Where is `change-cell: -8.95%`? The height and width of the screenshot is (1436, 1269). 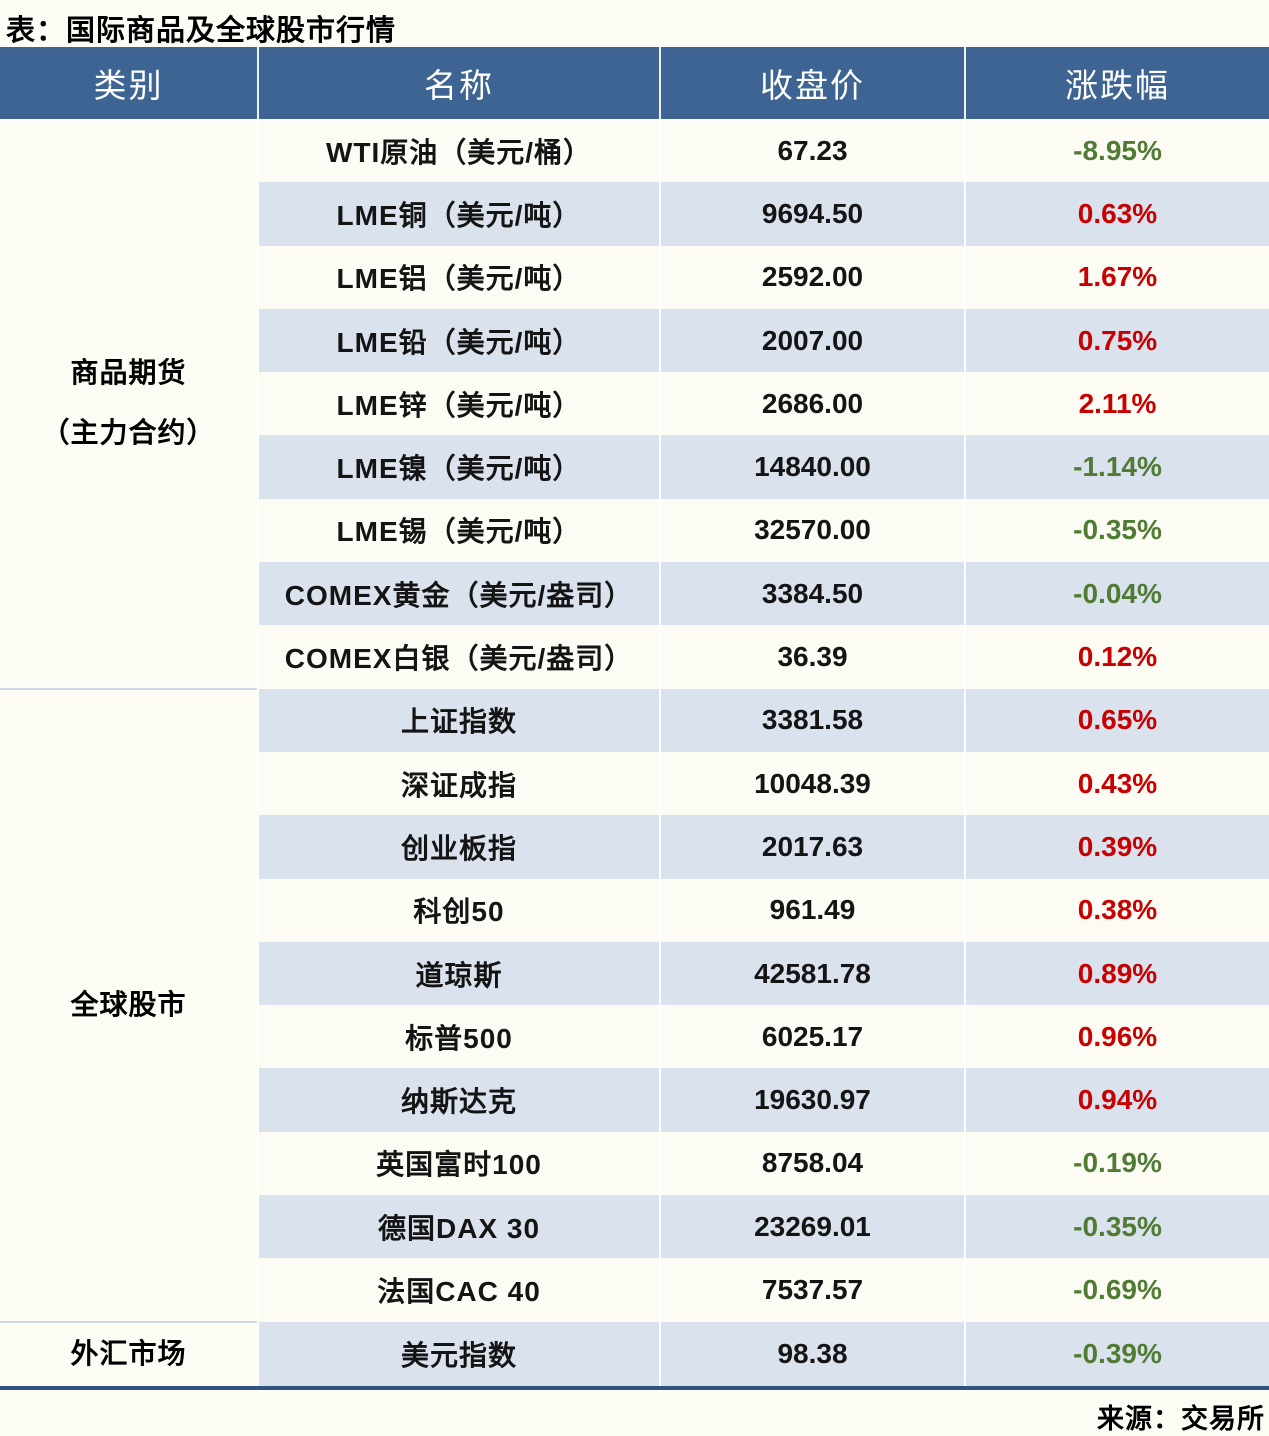
change-cell: -8.95% is located at coordinates (1116, 151).